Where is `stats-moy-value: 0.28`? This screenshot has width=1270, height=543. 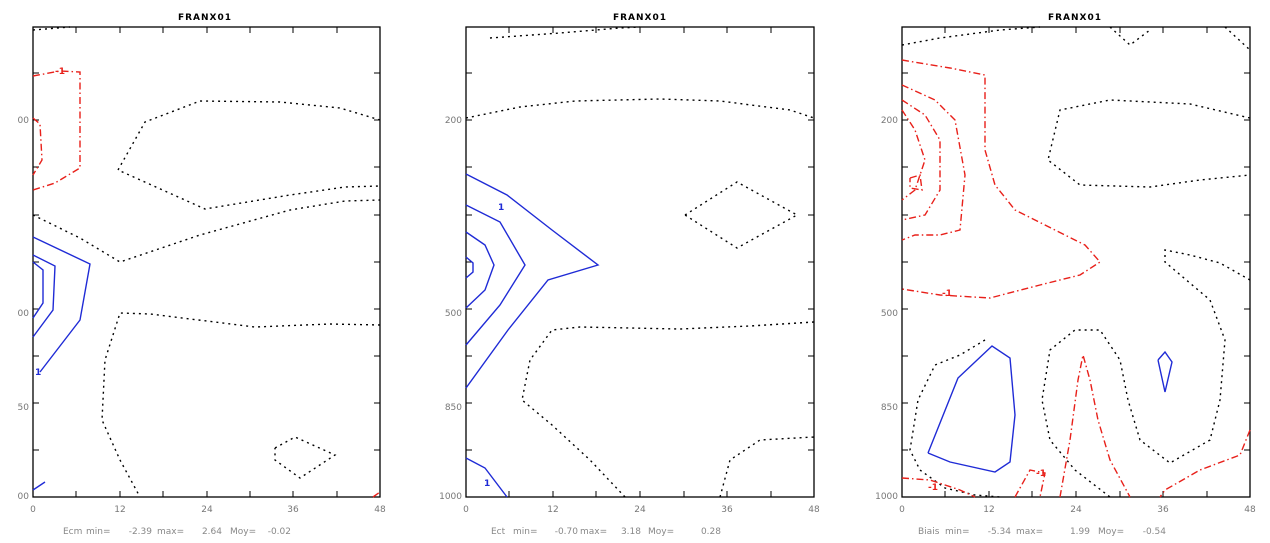 stats-moy-value: 0.28 is located at coordinates (711, 532).